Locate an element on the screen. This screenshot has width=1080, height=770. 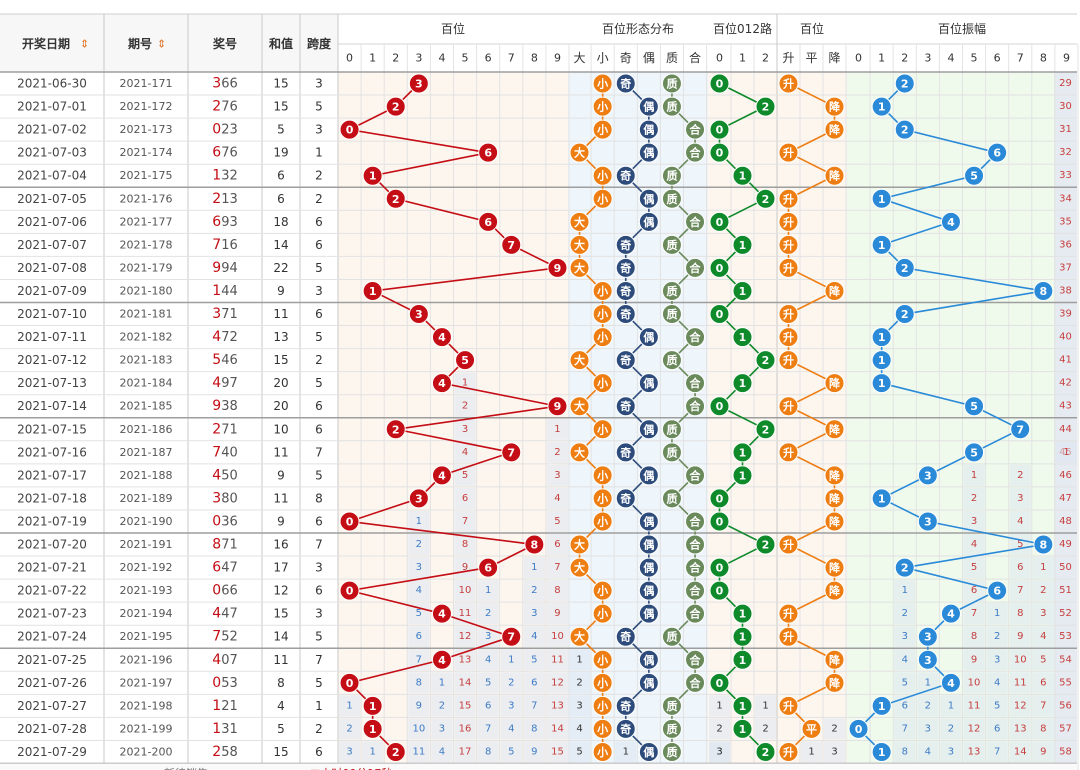
row-sum: 8 is located at coordinates (281, 683).